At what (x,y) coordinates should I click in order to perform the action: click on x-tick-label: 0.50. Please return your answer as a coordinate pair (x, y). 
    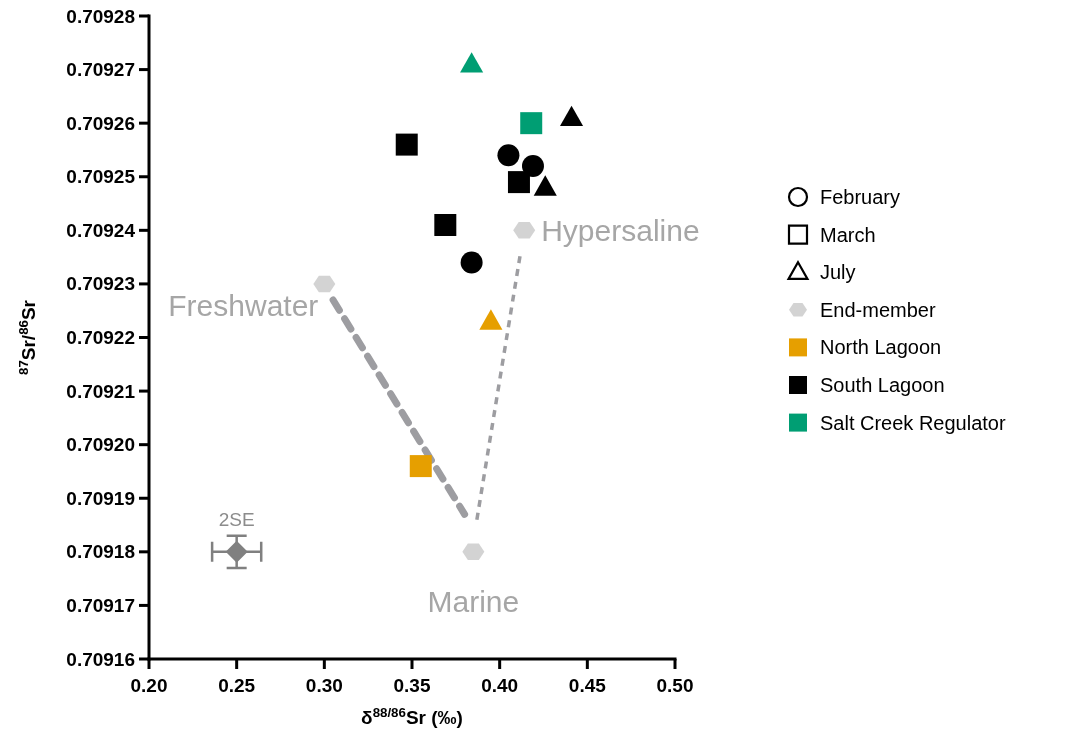
    Looking at the image, I should click on (675, 685).